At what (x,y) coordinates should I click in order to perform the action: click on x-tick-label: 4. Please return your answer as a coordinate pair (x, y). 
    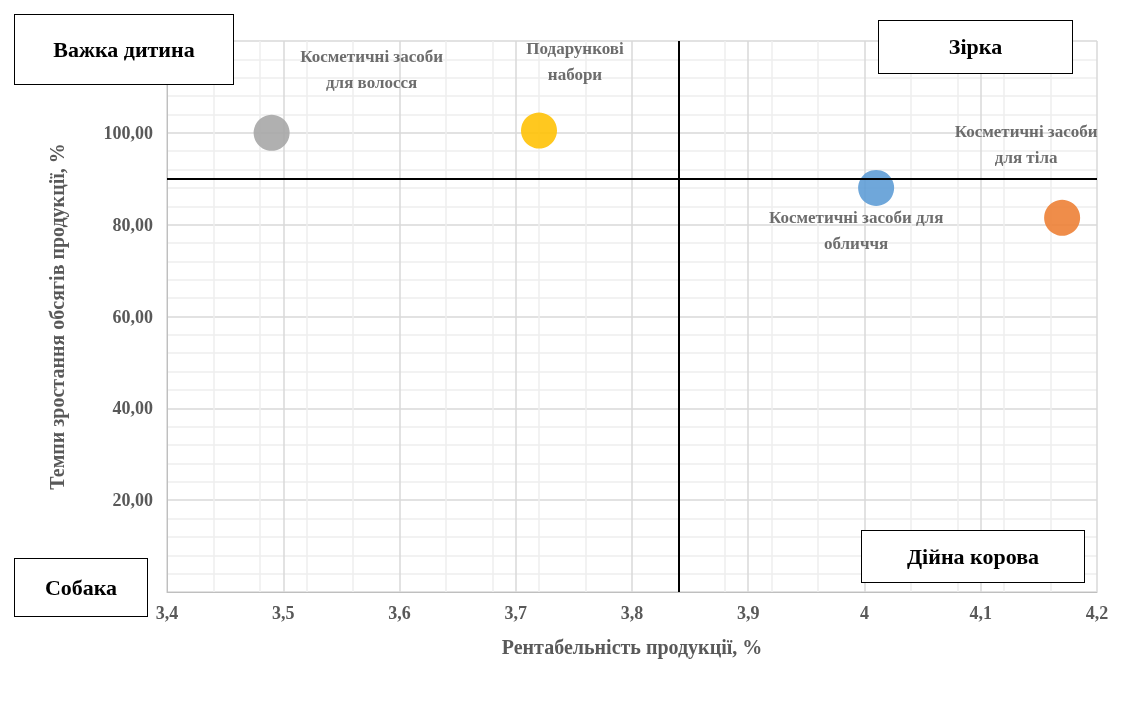
    Looking at the image, I should click on (864, 613).